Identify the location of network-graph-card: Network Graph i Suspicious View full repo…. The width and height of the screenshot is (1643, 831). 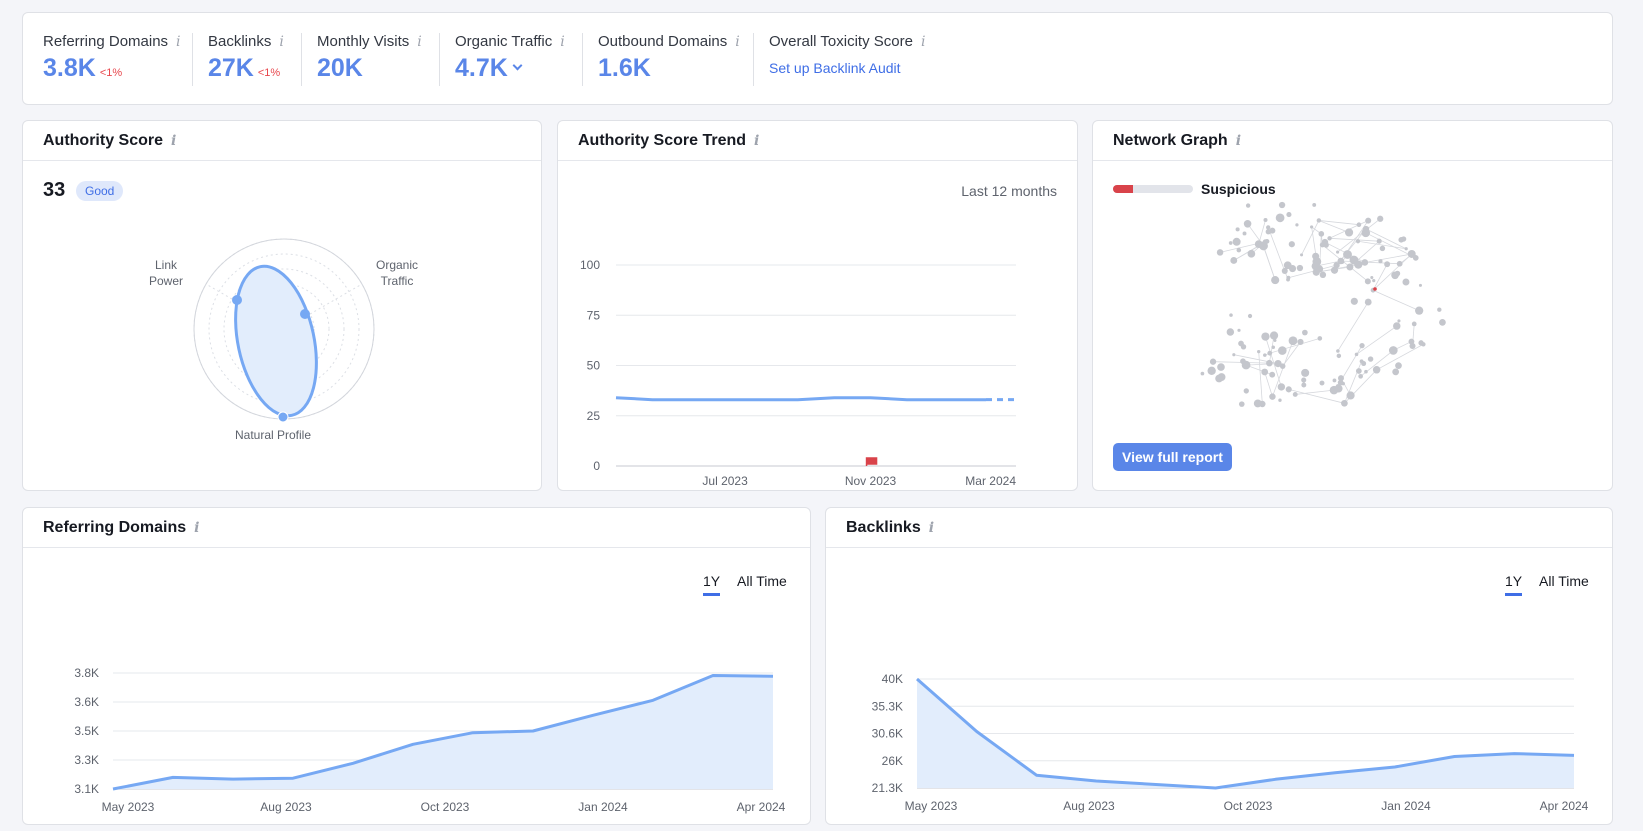
(1352, 305).